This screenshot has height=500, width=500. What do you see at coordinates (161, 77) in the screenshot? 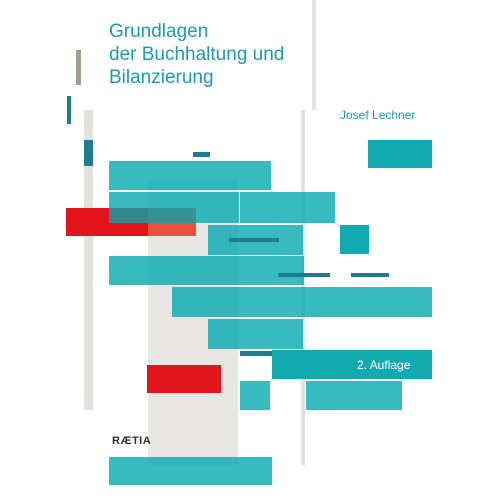
I see `title-line-3: Bilanzierung` at bounding box center [161, 77].